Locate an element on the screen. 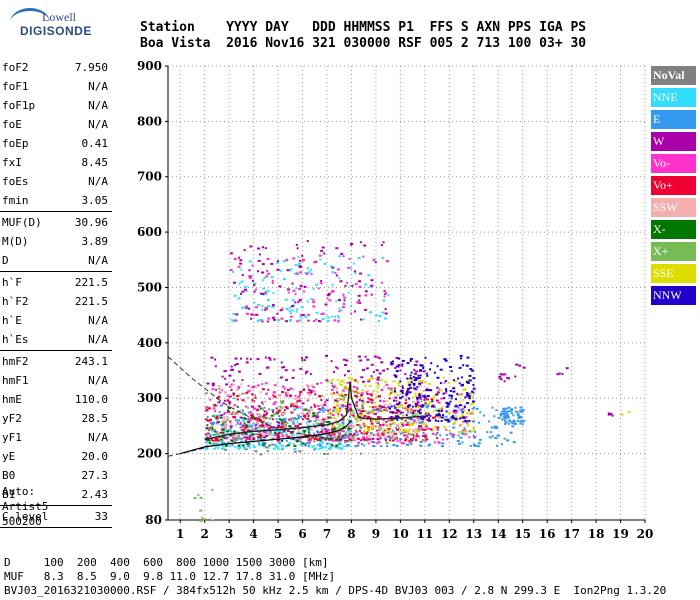  param-value: 20.0 is located at coordinates (95, 456).